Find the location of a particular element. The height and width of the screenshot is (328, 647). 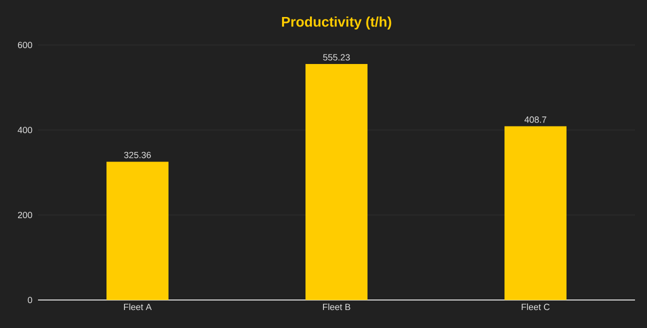

data-label: 555.23 is located at coordinates (336, 57).